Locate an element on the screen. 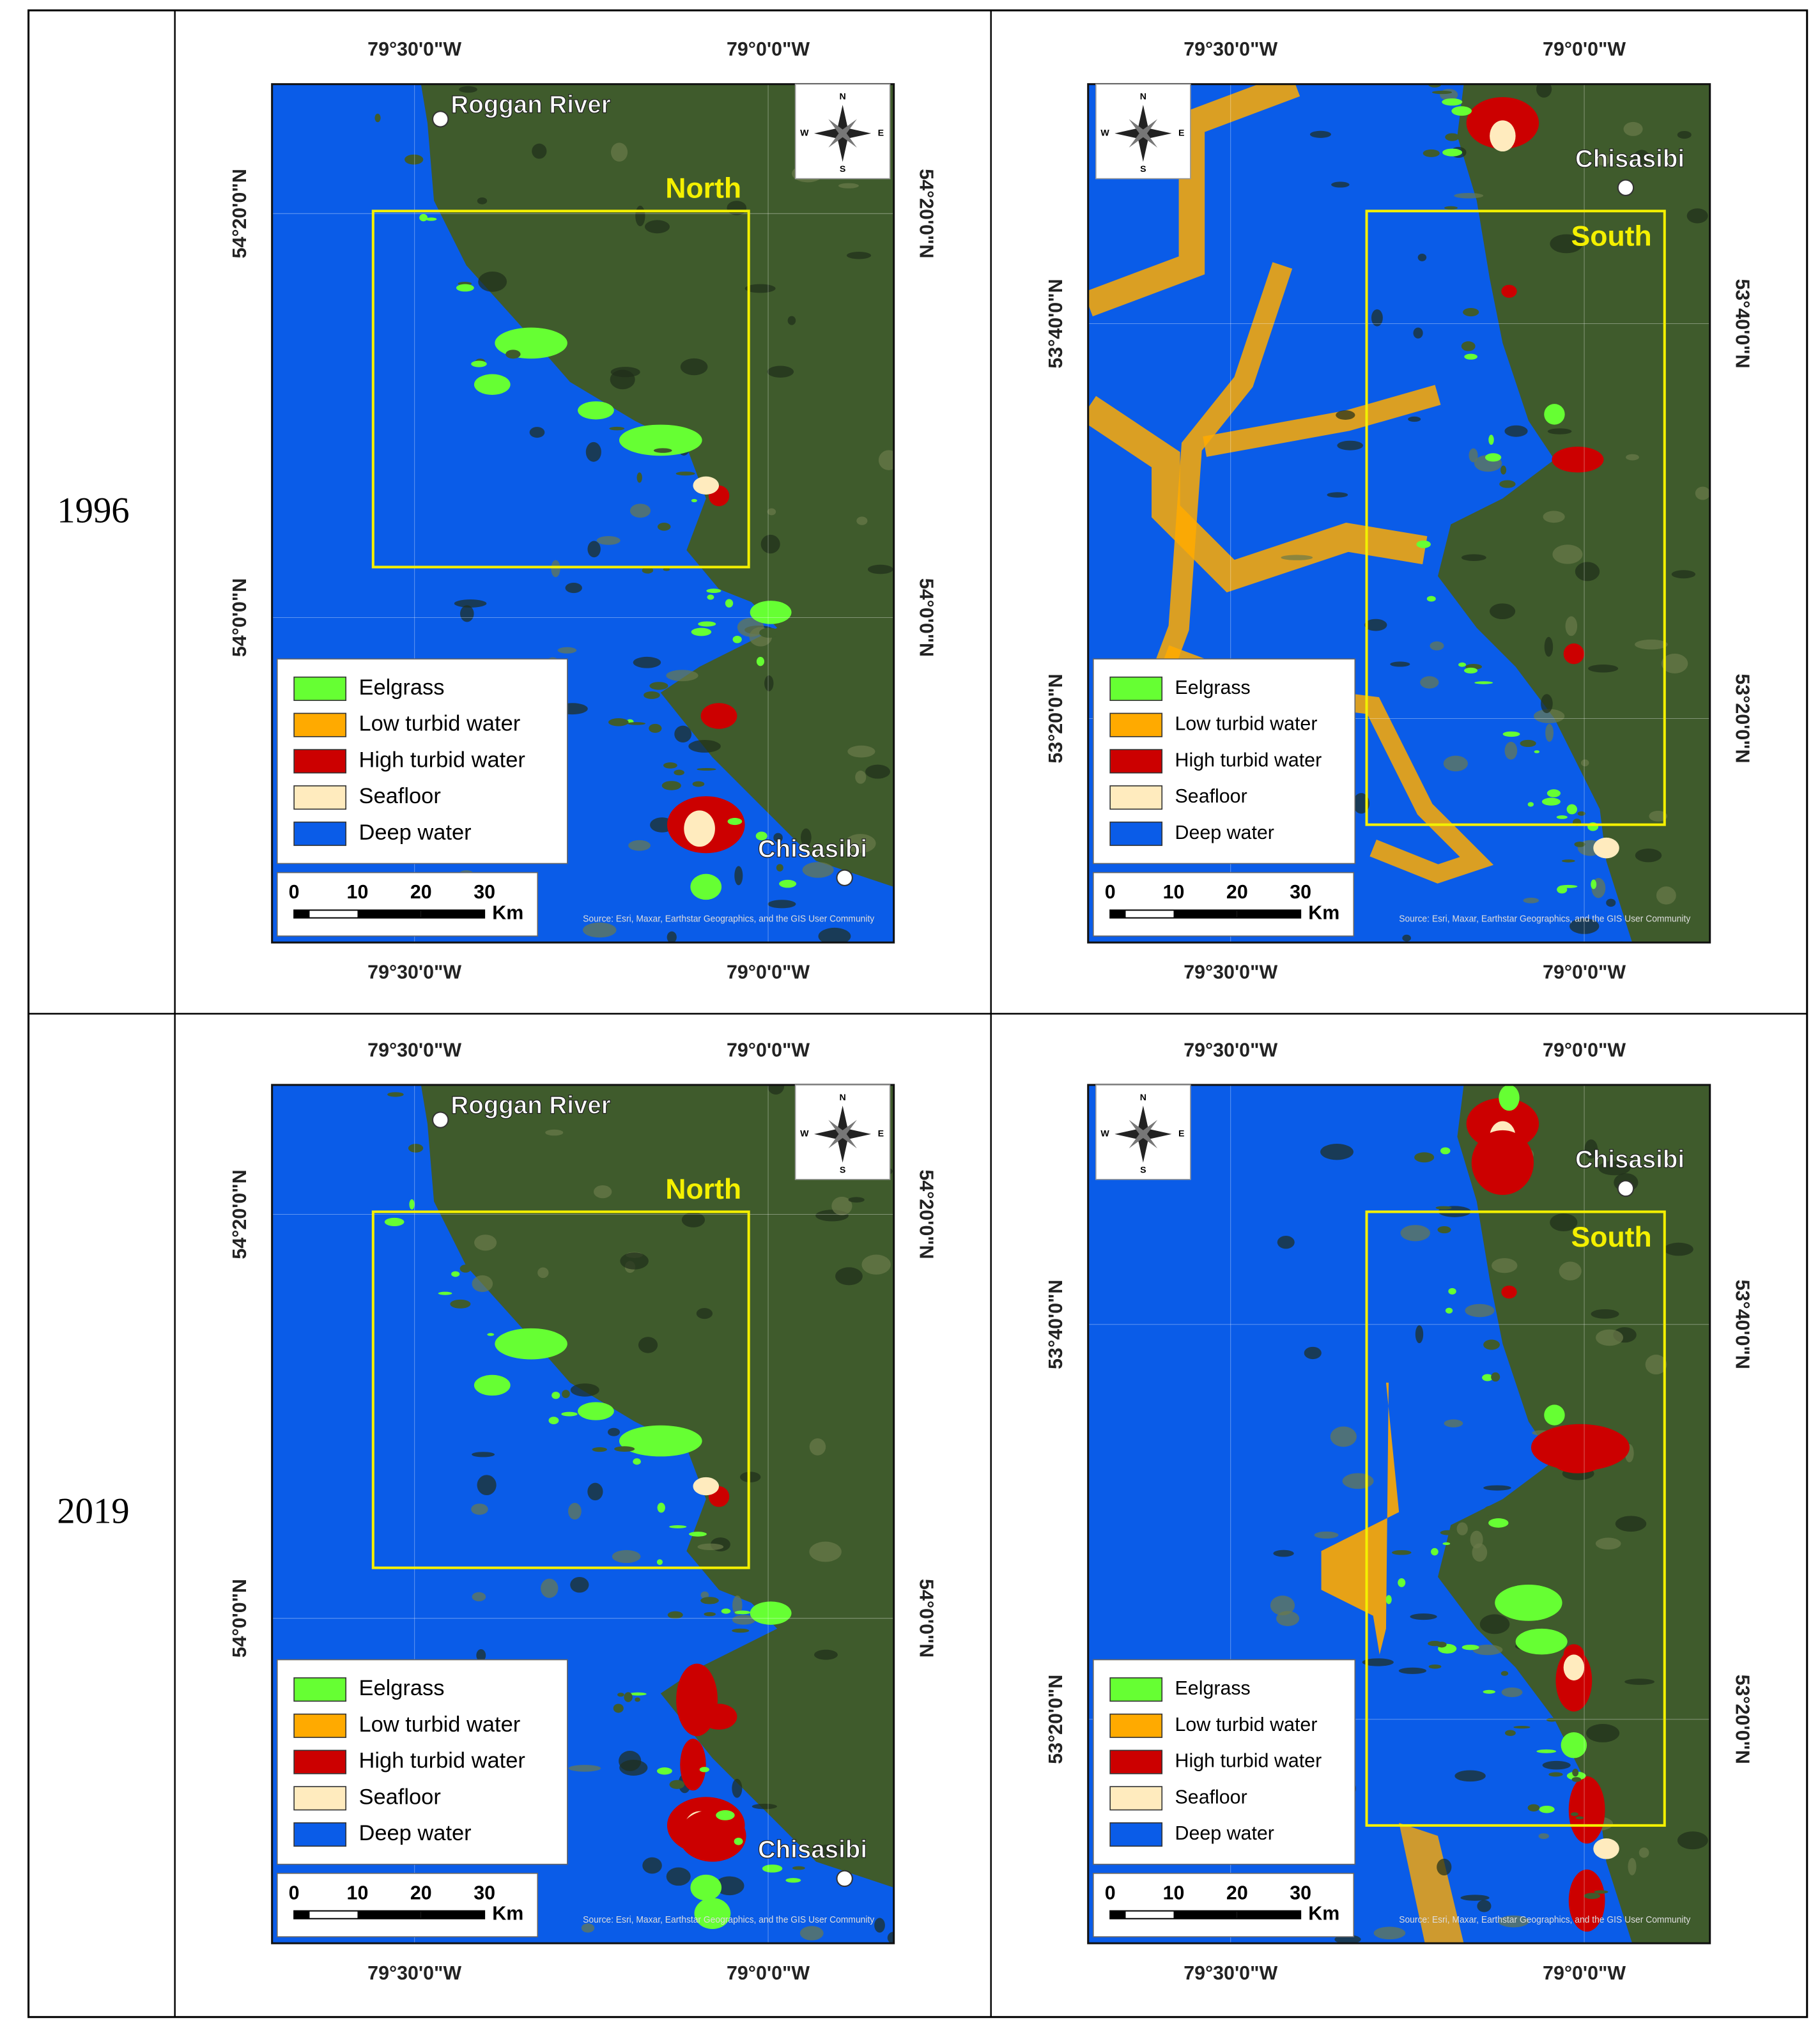 The image size is (1820, 2030). map-frame is located at coordinates (1399, 1514).